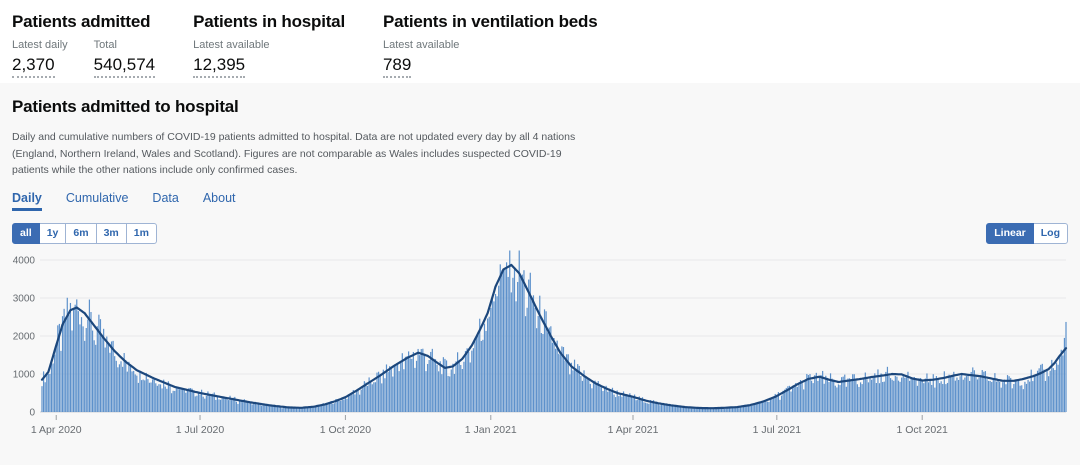  Describe the element at coordinates (24, 336) in the screenshot. I see `svg-text: 2000` at that location.